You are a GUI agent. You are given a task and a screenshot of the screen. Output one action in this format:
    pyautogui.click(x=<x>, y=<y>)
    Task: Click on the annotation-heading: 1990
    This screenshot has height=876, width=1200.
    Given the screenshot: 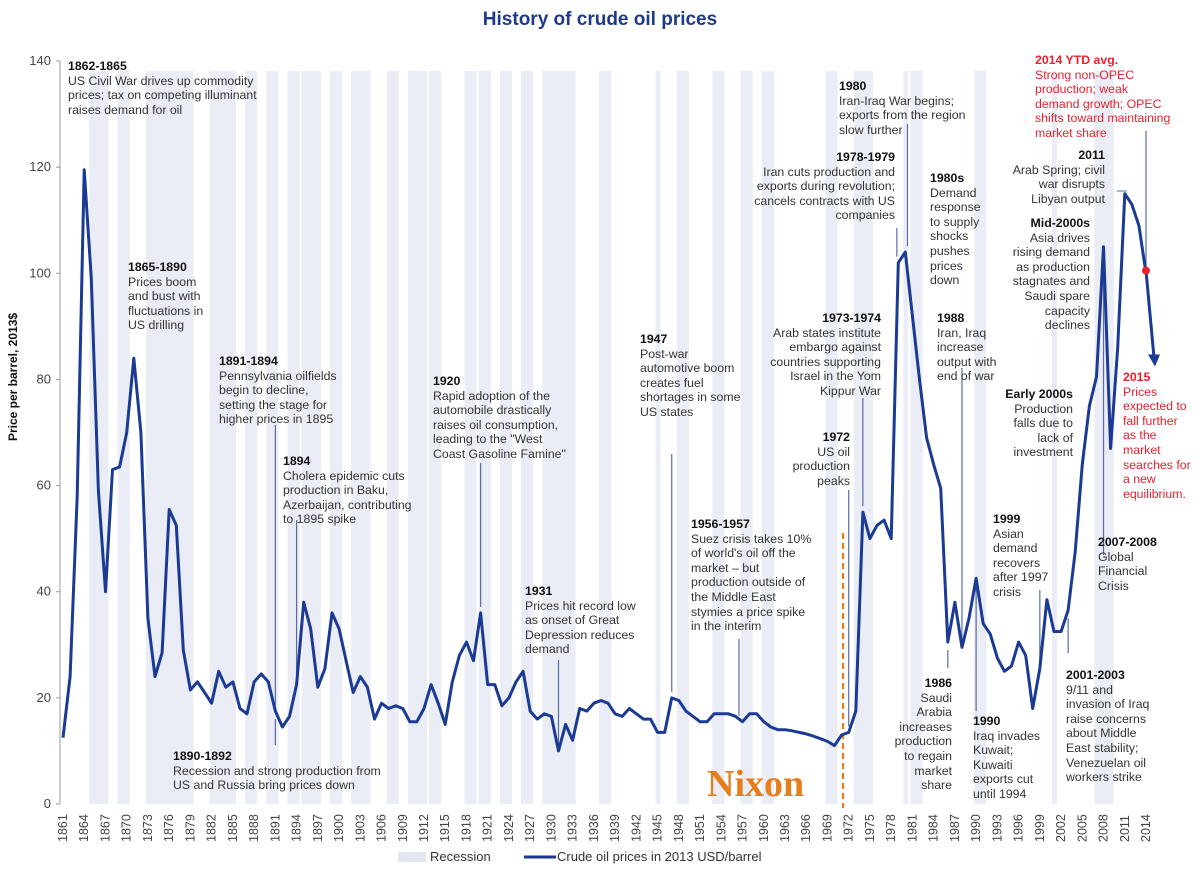 What is the action you would take?
    pyautogui.click(x=987, y=721)
    